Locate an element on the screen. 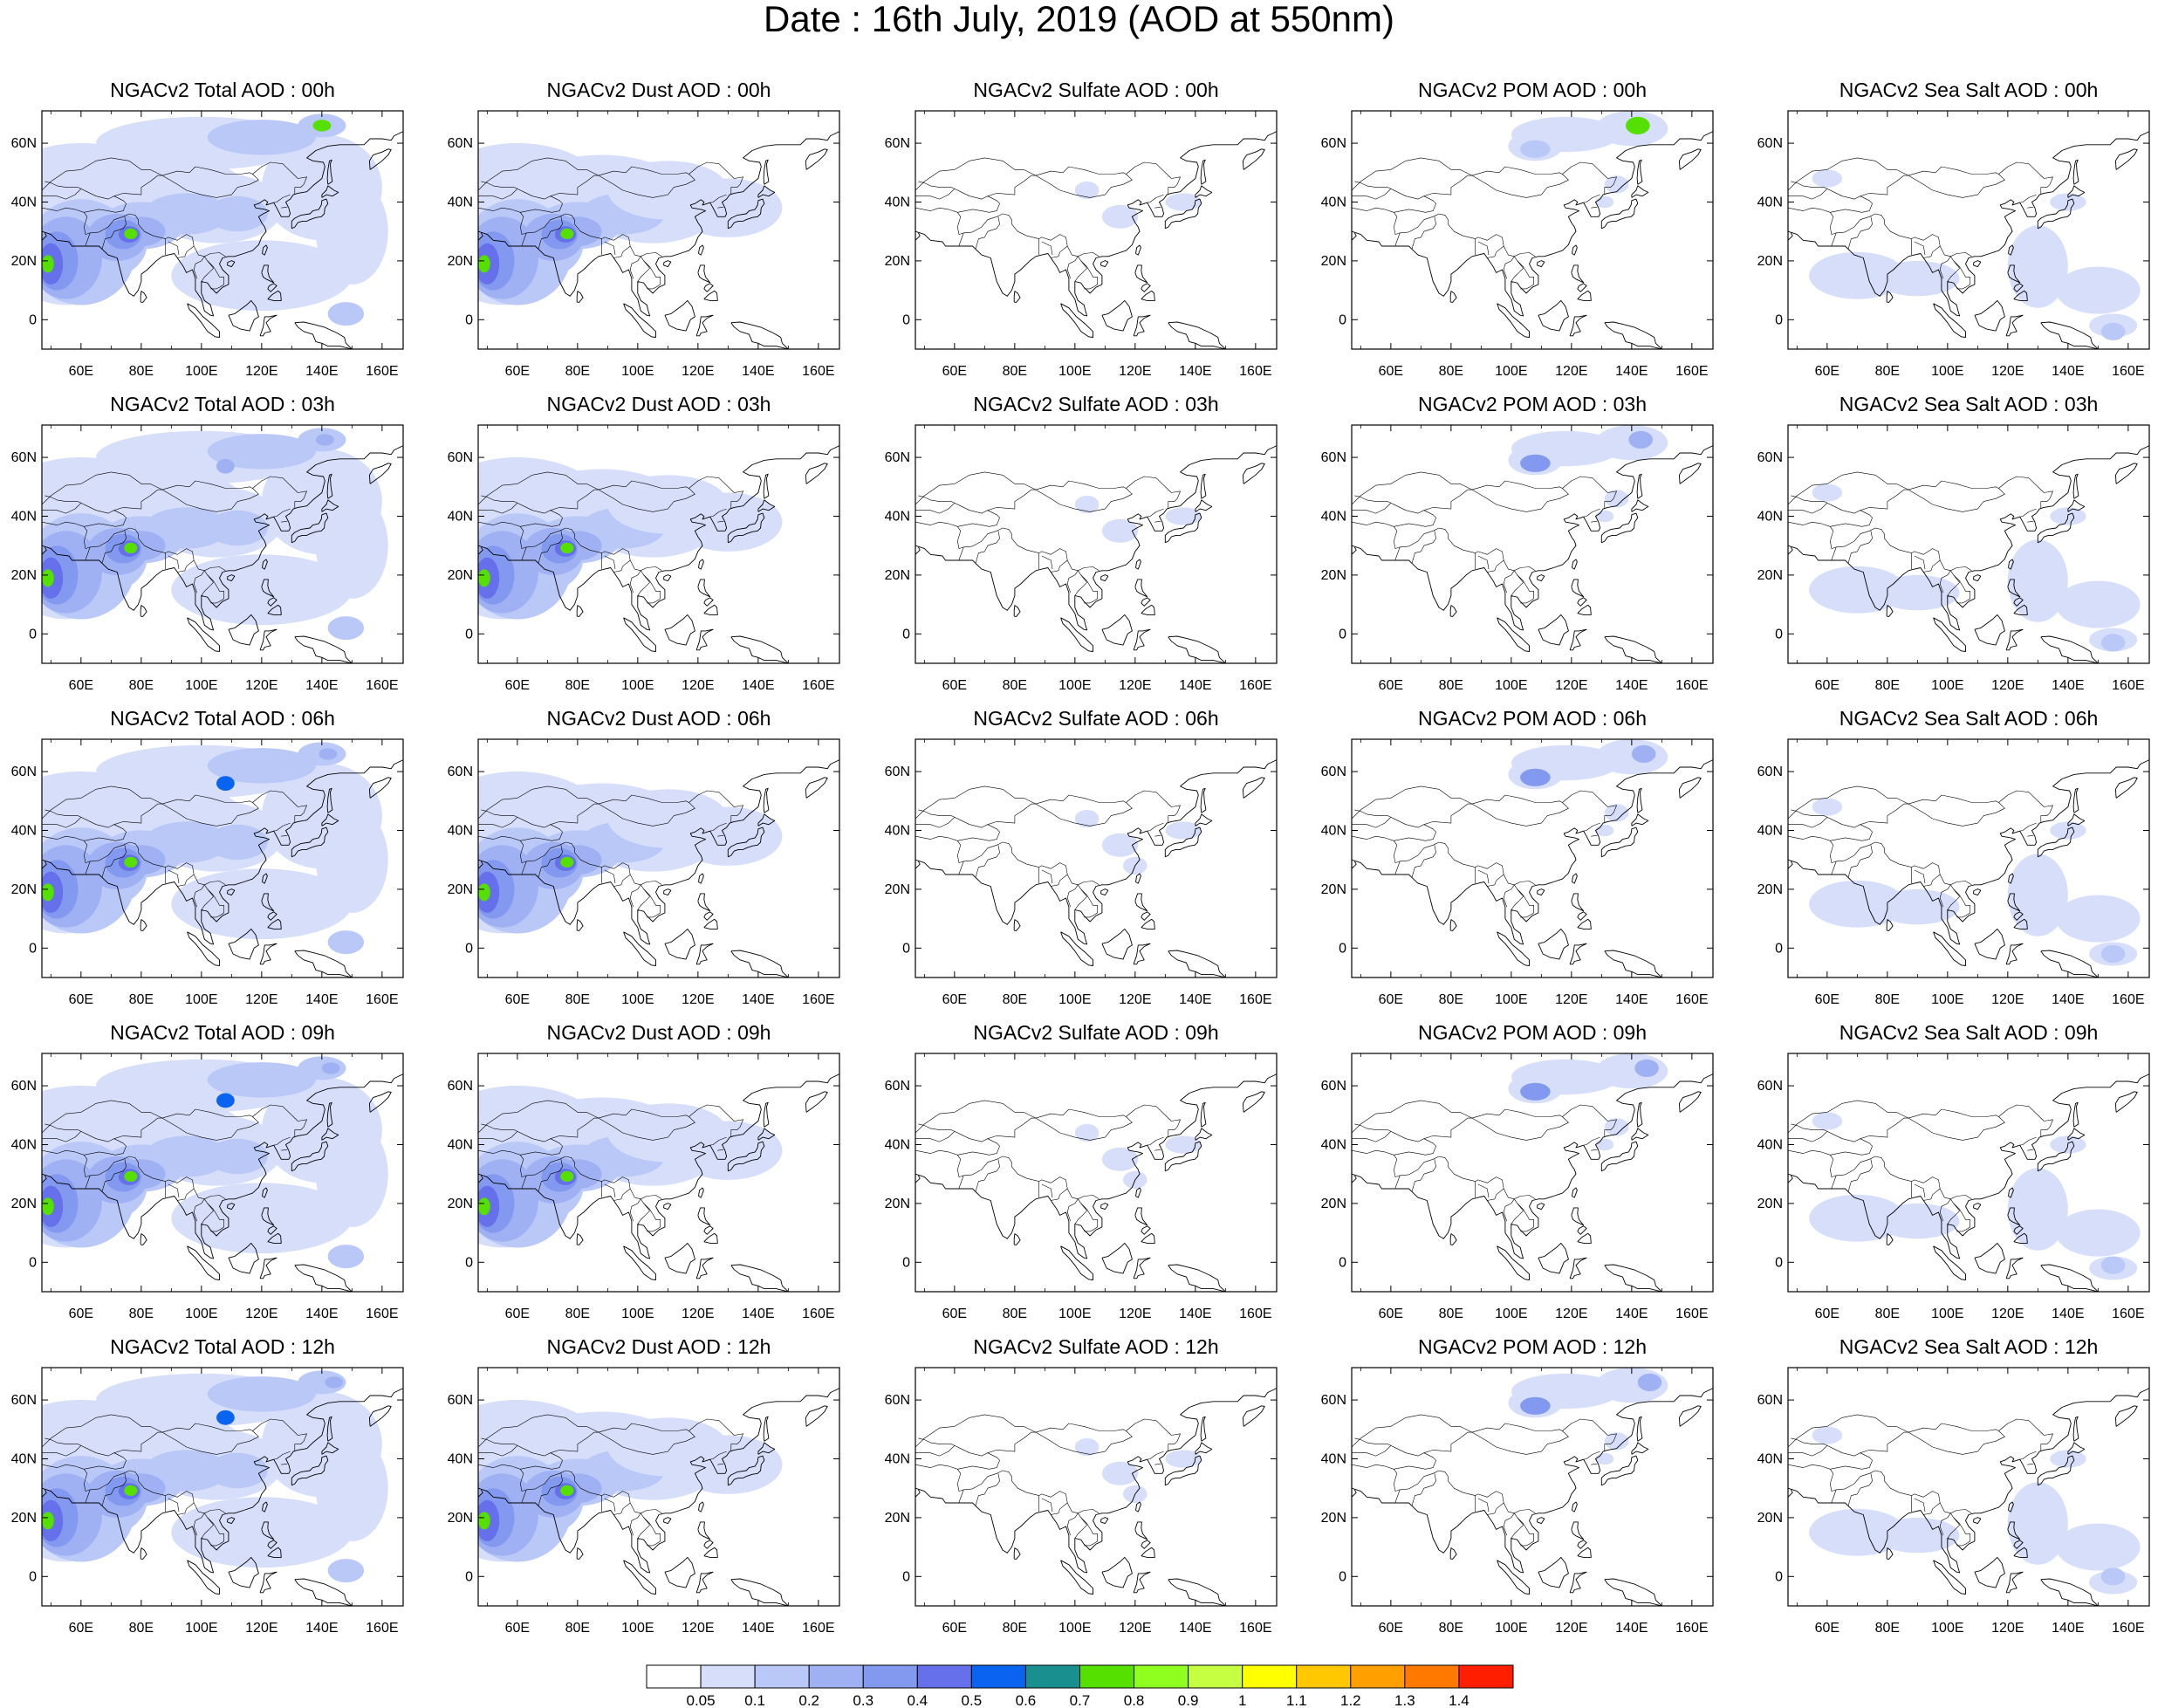  panel-title: NGACv2 POM AOD : 03h is located at coordinates (1532, 404).